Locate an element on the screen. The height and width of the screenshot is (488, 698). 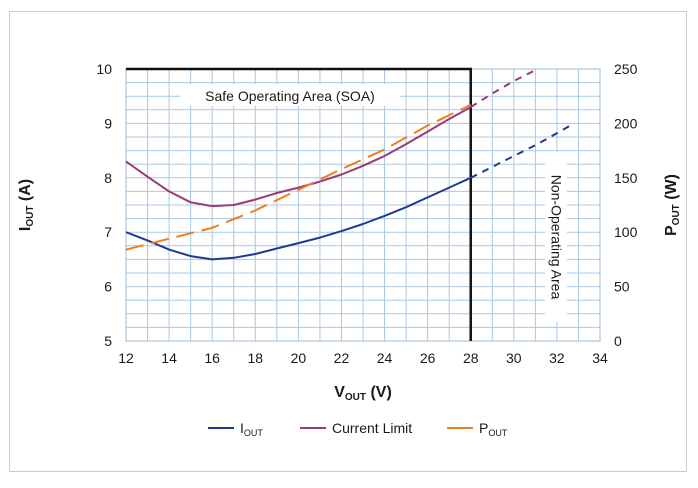
y-right-tick-label: 250 is located at coordinates (626, 69).